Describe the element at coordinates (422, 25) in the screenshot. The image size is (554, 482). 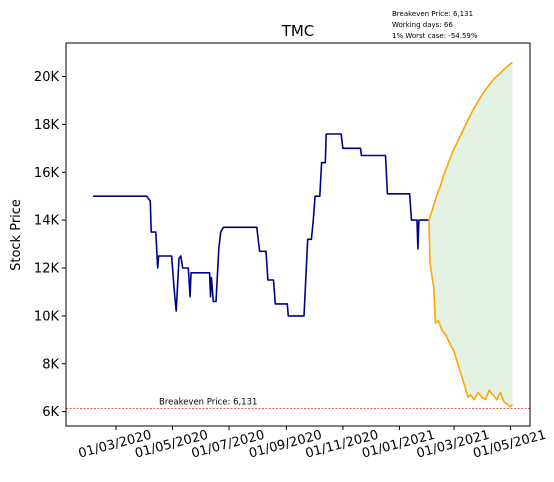
I see `info-working-days: Working days: 66` at that location.